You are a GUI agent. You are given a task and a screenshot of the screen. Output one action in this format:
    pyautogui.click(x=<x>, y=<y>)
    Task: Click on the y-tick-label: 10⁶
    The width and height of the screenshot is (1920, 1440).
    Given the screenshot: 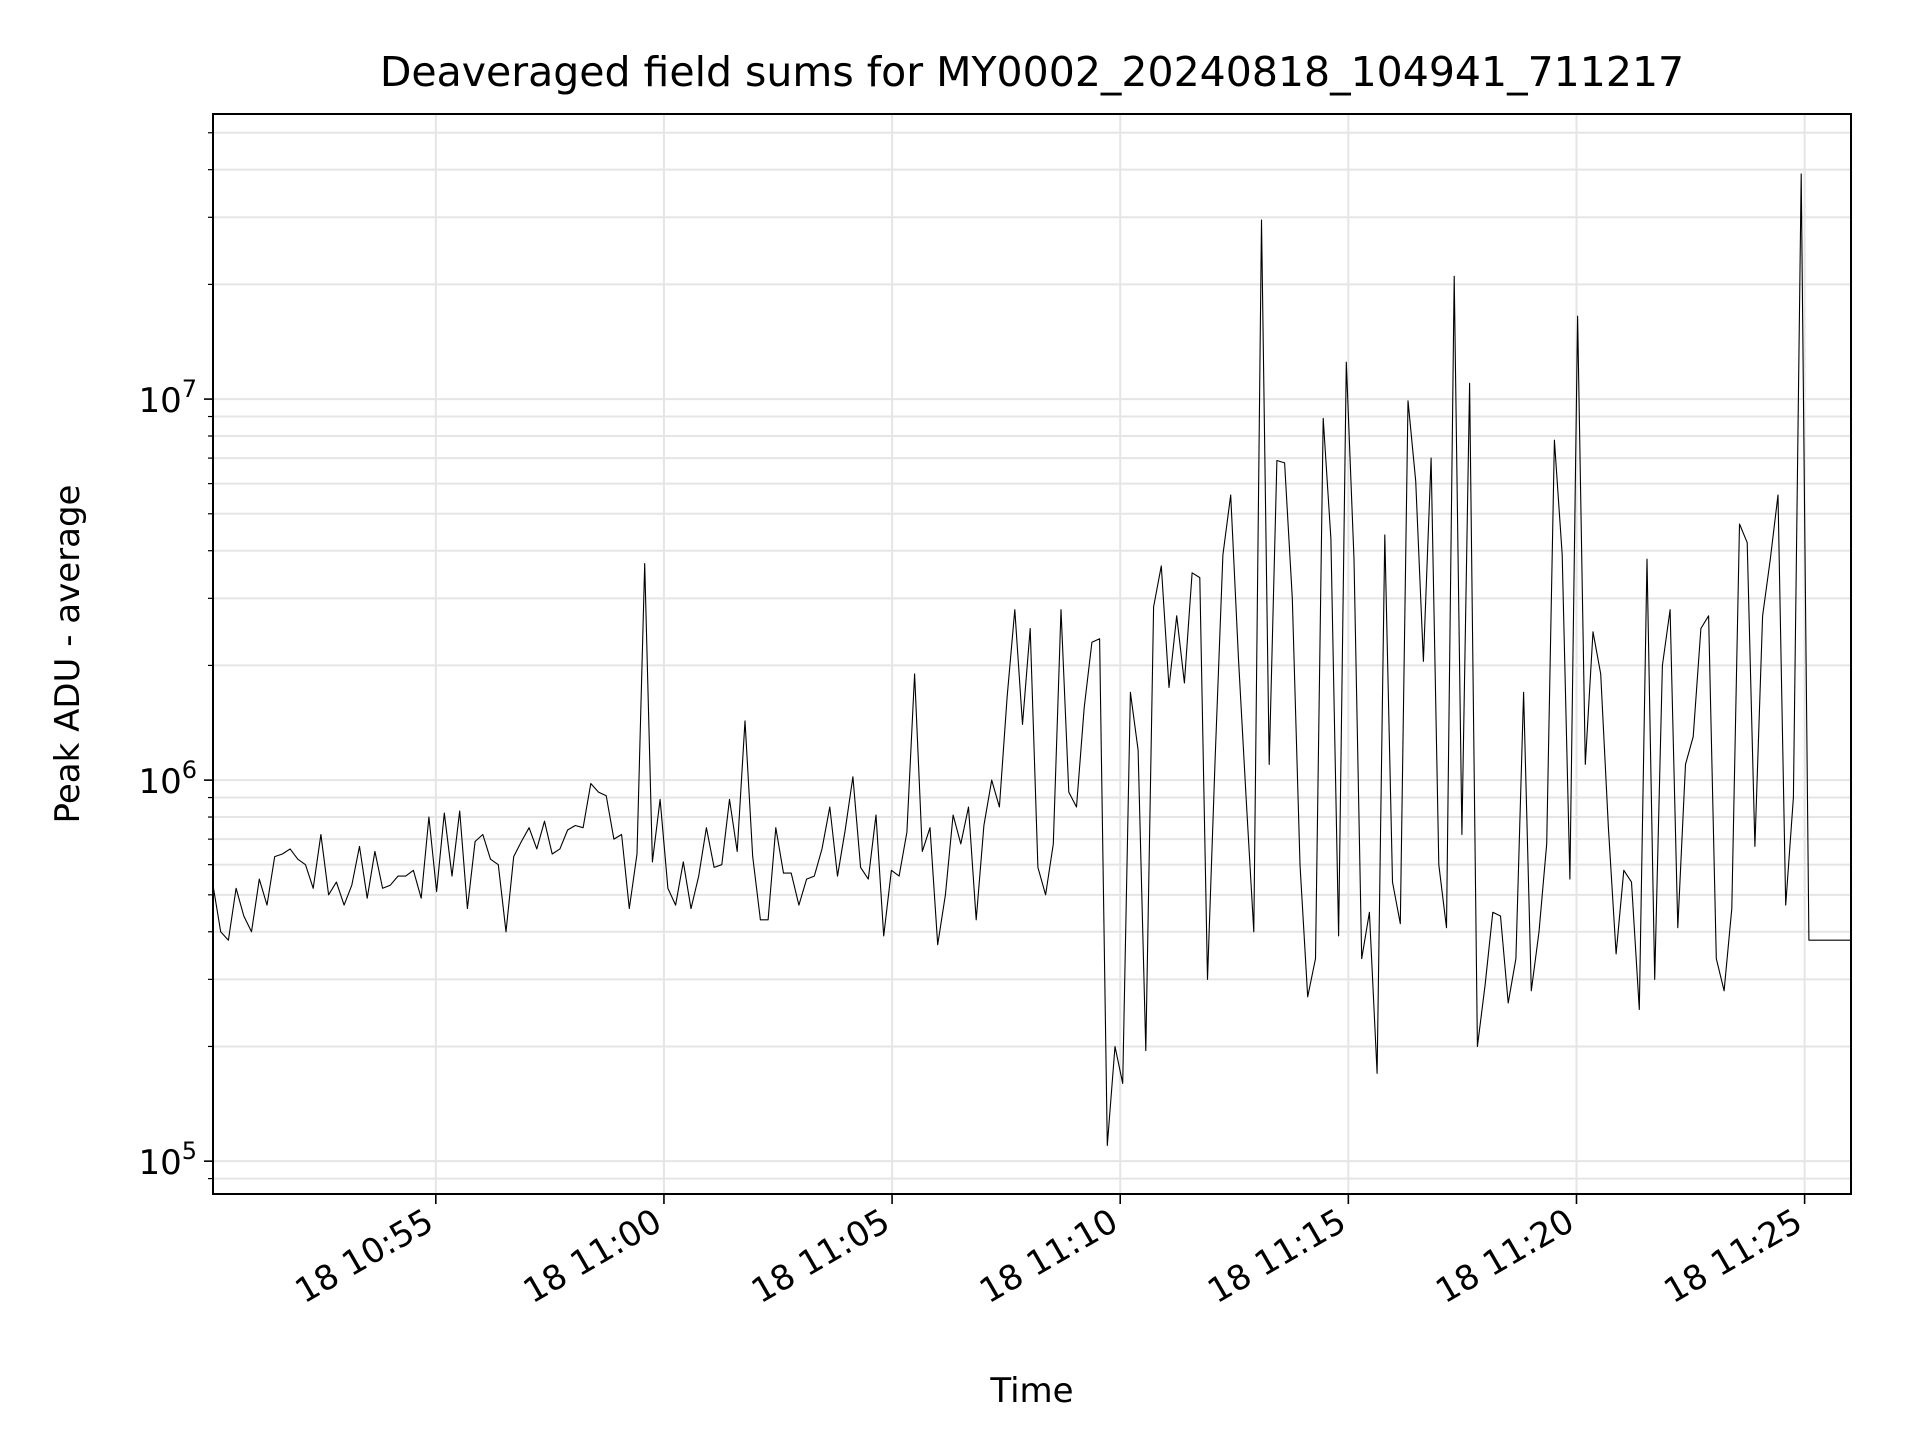 What is the action you would take?
    pyautogui.click(x=167, y=779)
    